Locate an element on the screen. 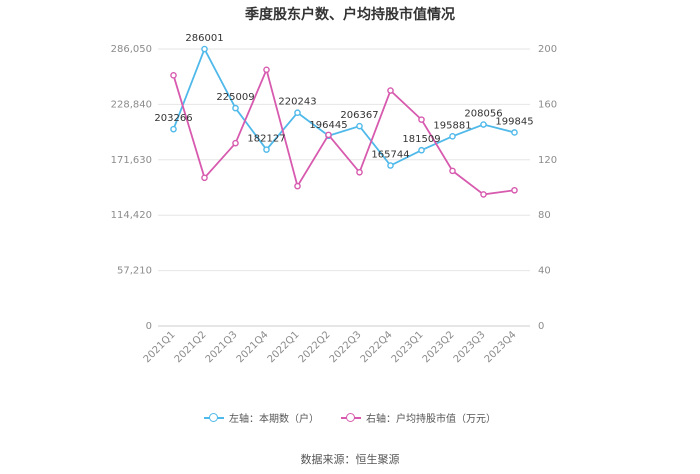 Image resolution: width=700 pixels, height=474 pixels. y-right-tick-label: 160 is located at coordinates (547, 104).